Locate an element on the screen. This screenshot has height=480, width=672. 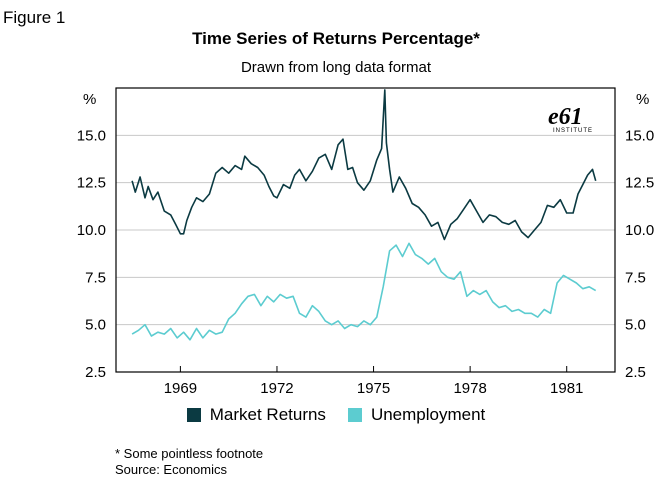
legend-item-market-returns: Market Returns is located at coordinates (256, 415).